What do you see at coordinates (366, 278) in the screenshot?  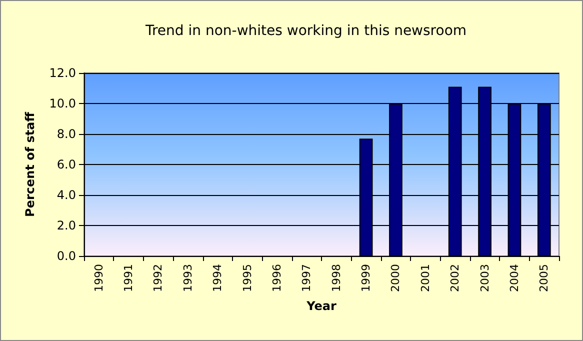 I see `x-tick-label: 1999` at bounding box center [366, 278].